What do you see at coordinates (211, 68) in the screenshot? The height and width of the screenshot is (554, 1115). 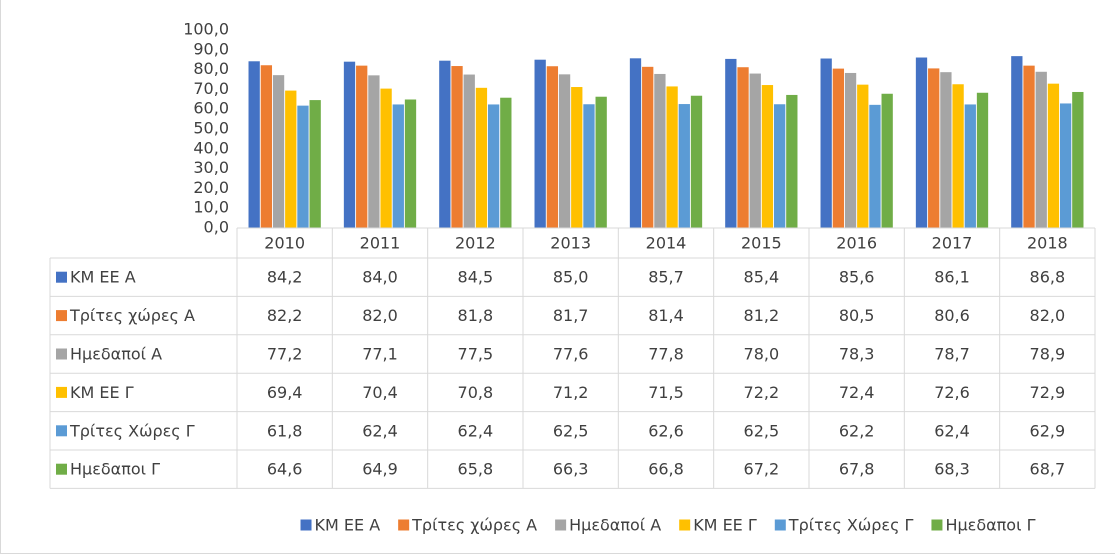 I see `y-tick-label: 80,0` at bounding box center [211, 68].